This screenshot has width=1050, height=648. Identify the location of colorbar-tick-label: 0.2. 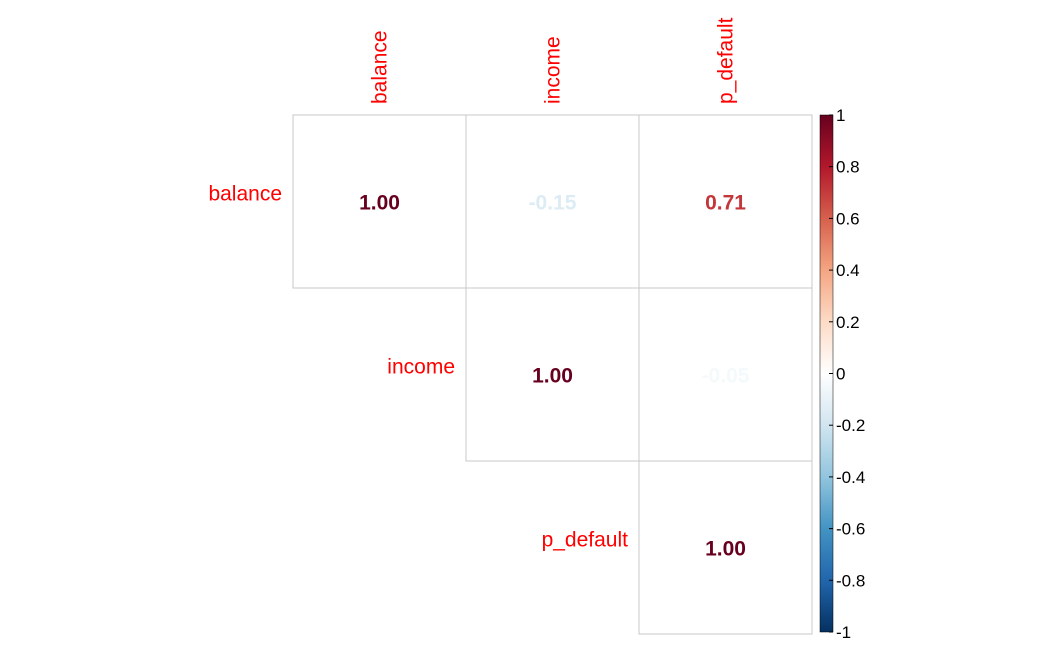
(848, 322).